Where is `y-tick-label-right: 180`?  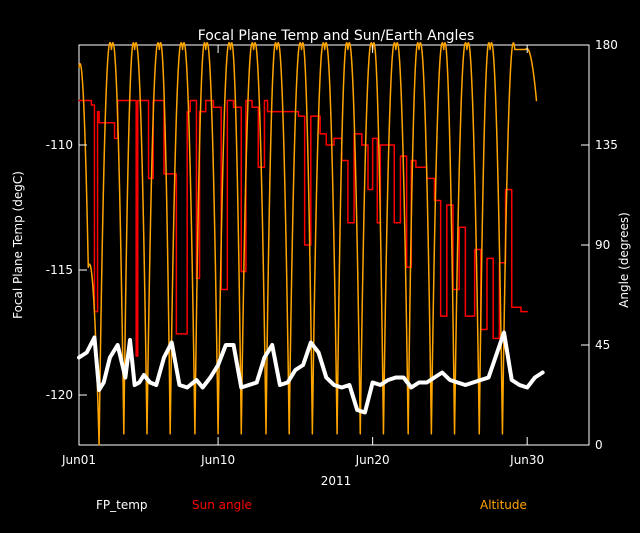 y-tick-label-right: 180 is located at coordinates (606, 45).